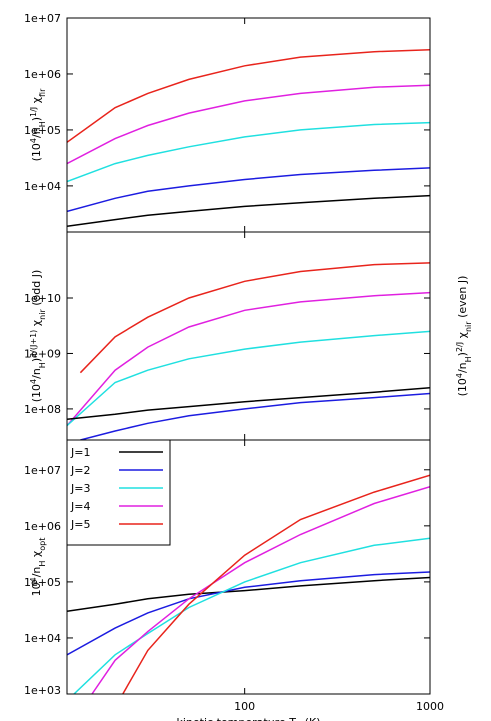  What do you see at coordinates (42, 690) in the screenshot?
I see `y-tick-label: 1e+03` at bounding box center [42, 690].